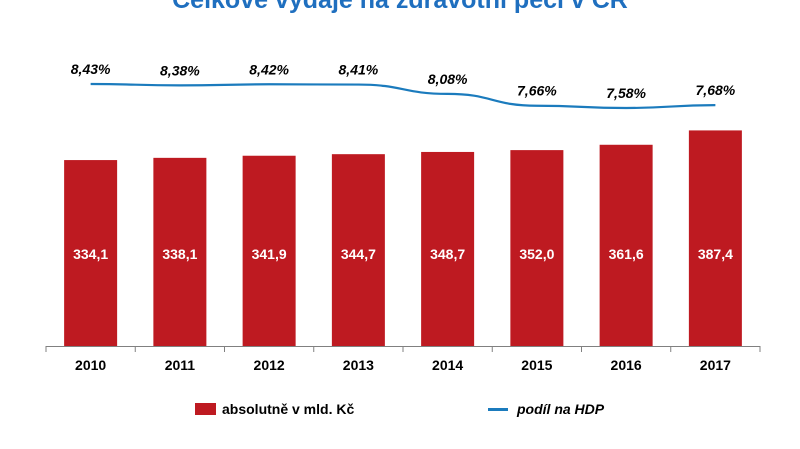 This screenshot has height=449, width=800. What do you see at coordinates (715, 365) in the screenshot?
I see `x-tick-label-2017: 2017` at bounding box center [715, 365].